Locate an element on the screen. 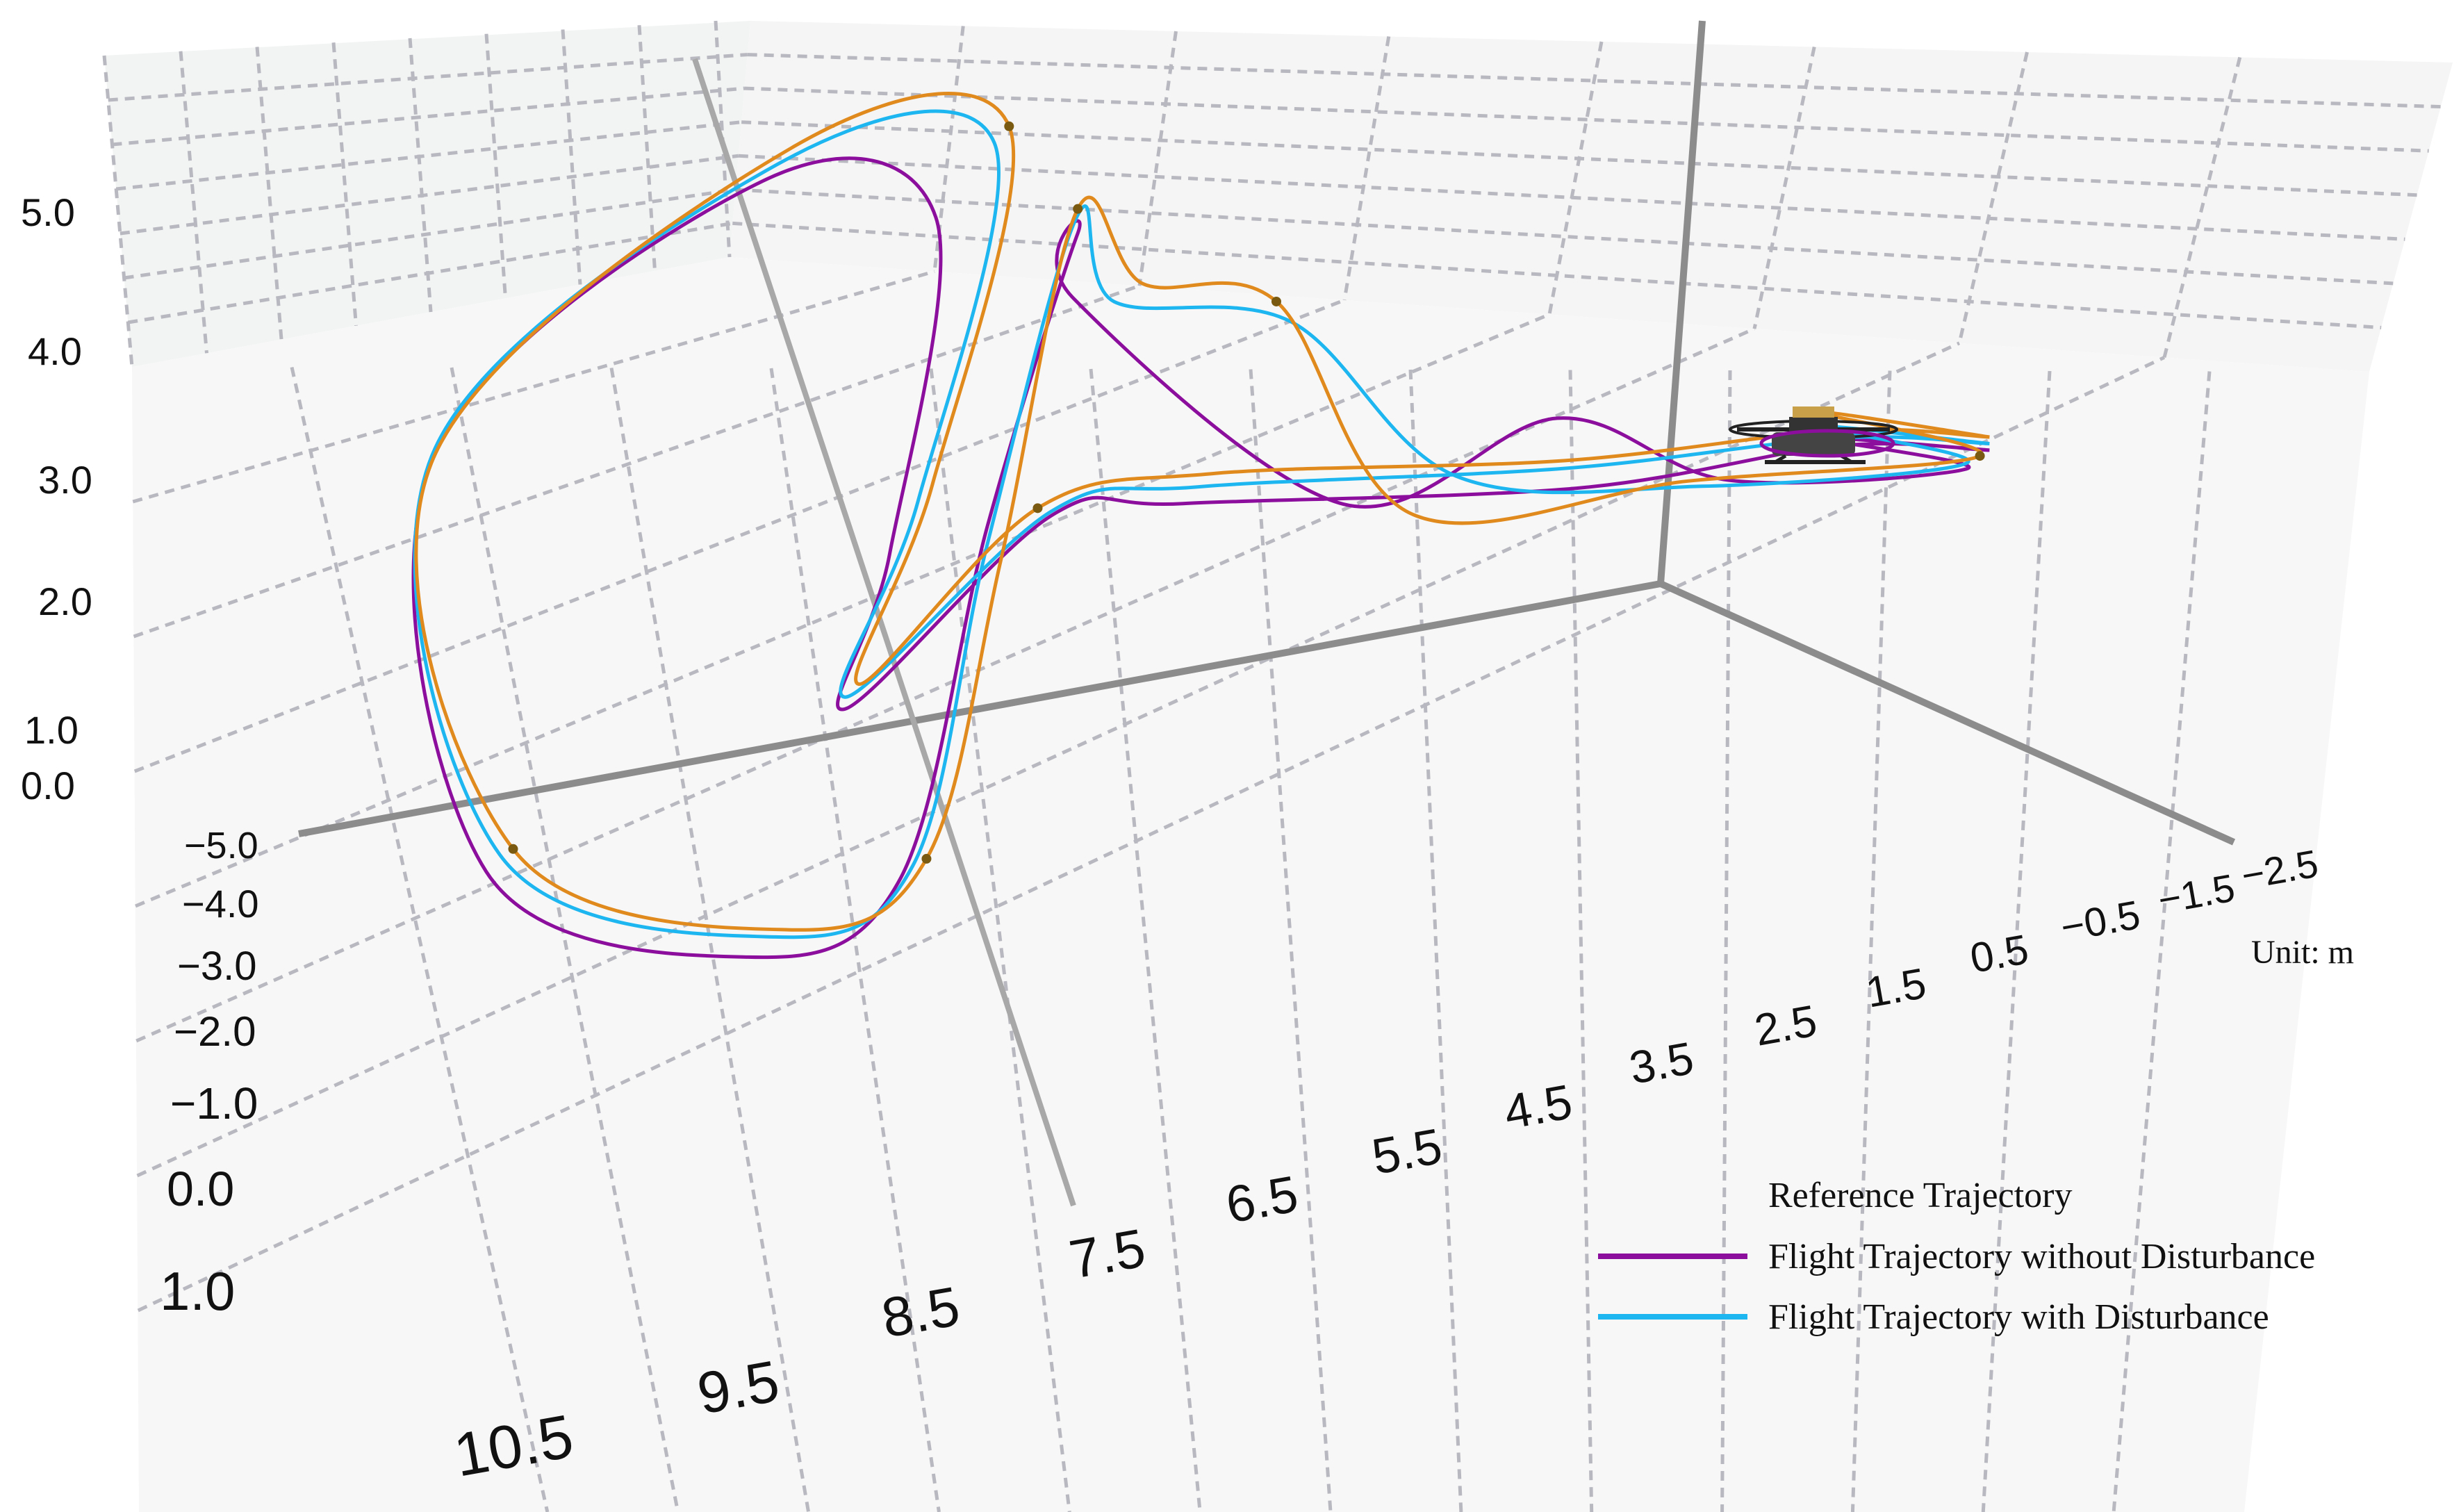 Image resolution: width=2461 pixels, height=1512 pixels. x-tick-label: 8.5 is located at coordinates (920, 1312).